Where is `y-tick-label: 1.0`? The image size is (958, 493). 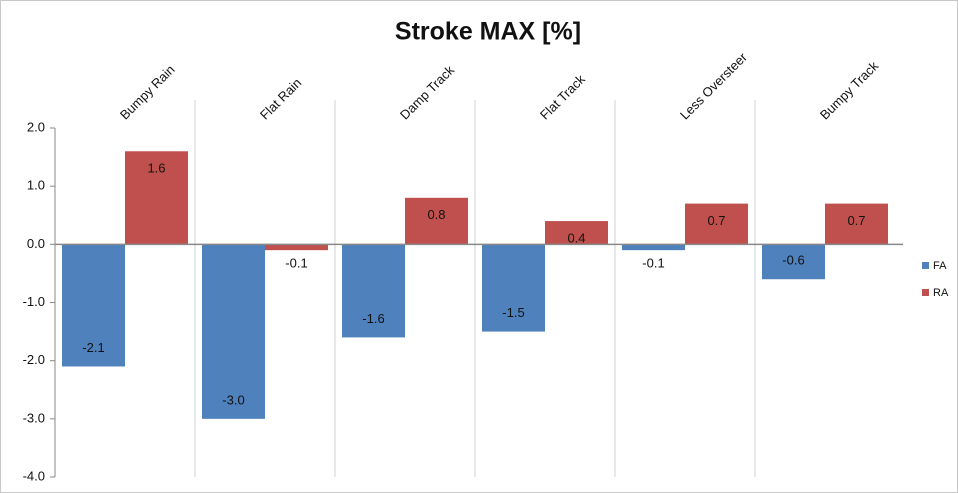
y-tick-label: 1.0 is located at coordinates (36, 185).